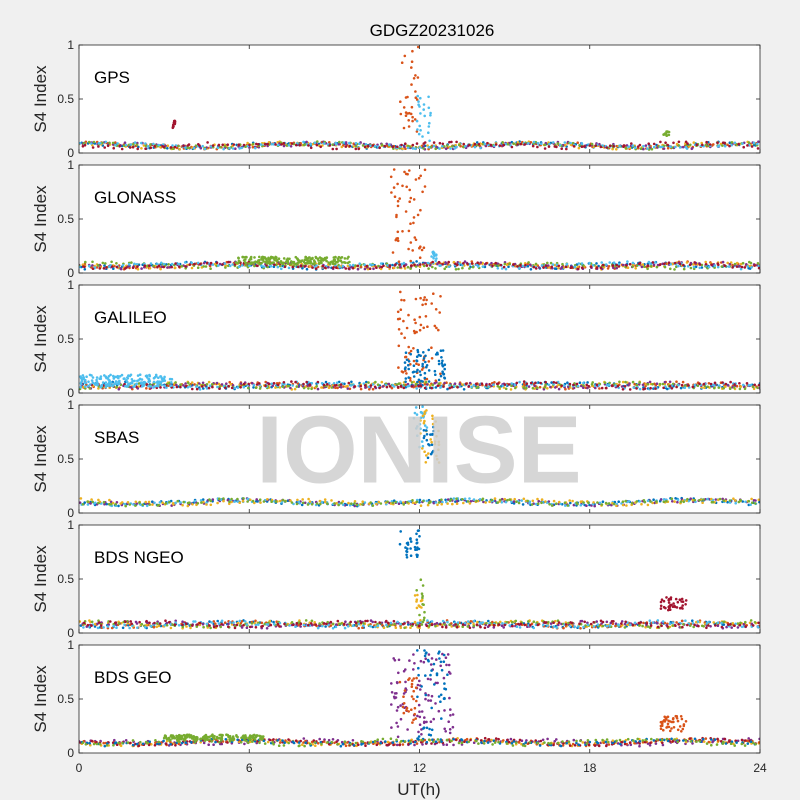  I want to click on y-tick-label: 1, so click(70, 165).